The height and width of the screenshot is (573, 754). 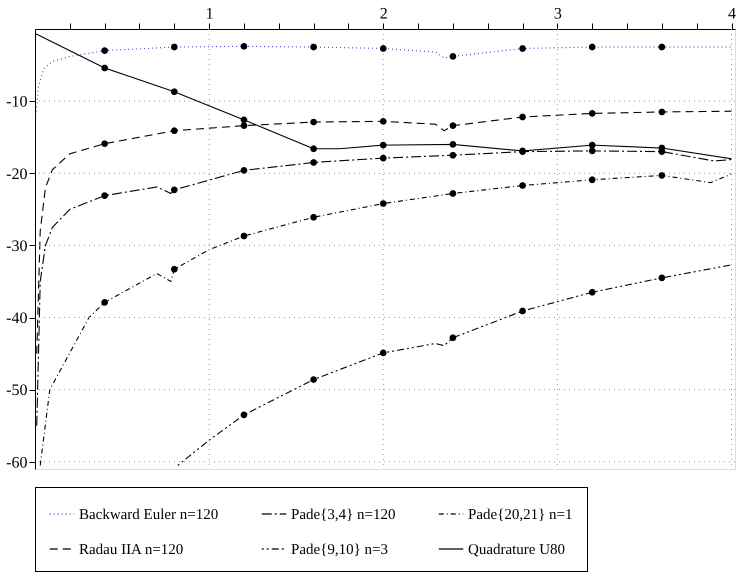 I want to click on y-tick-label: -60, so click(x=17, y=463).